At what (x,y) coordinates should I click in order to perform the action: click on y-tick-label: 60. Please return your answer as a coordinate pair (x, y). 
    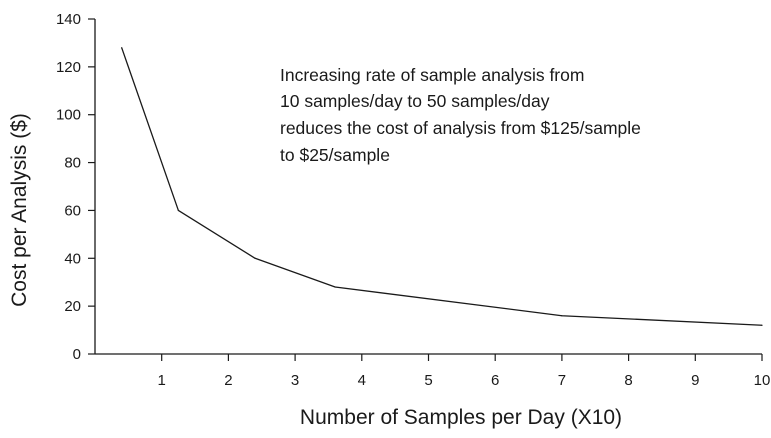
    Looking at the image, I should click on (72, 210).